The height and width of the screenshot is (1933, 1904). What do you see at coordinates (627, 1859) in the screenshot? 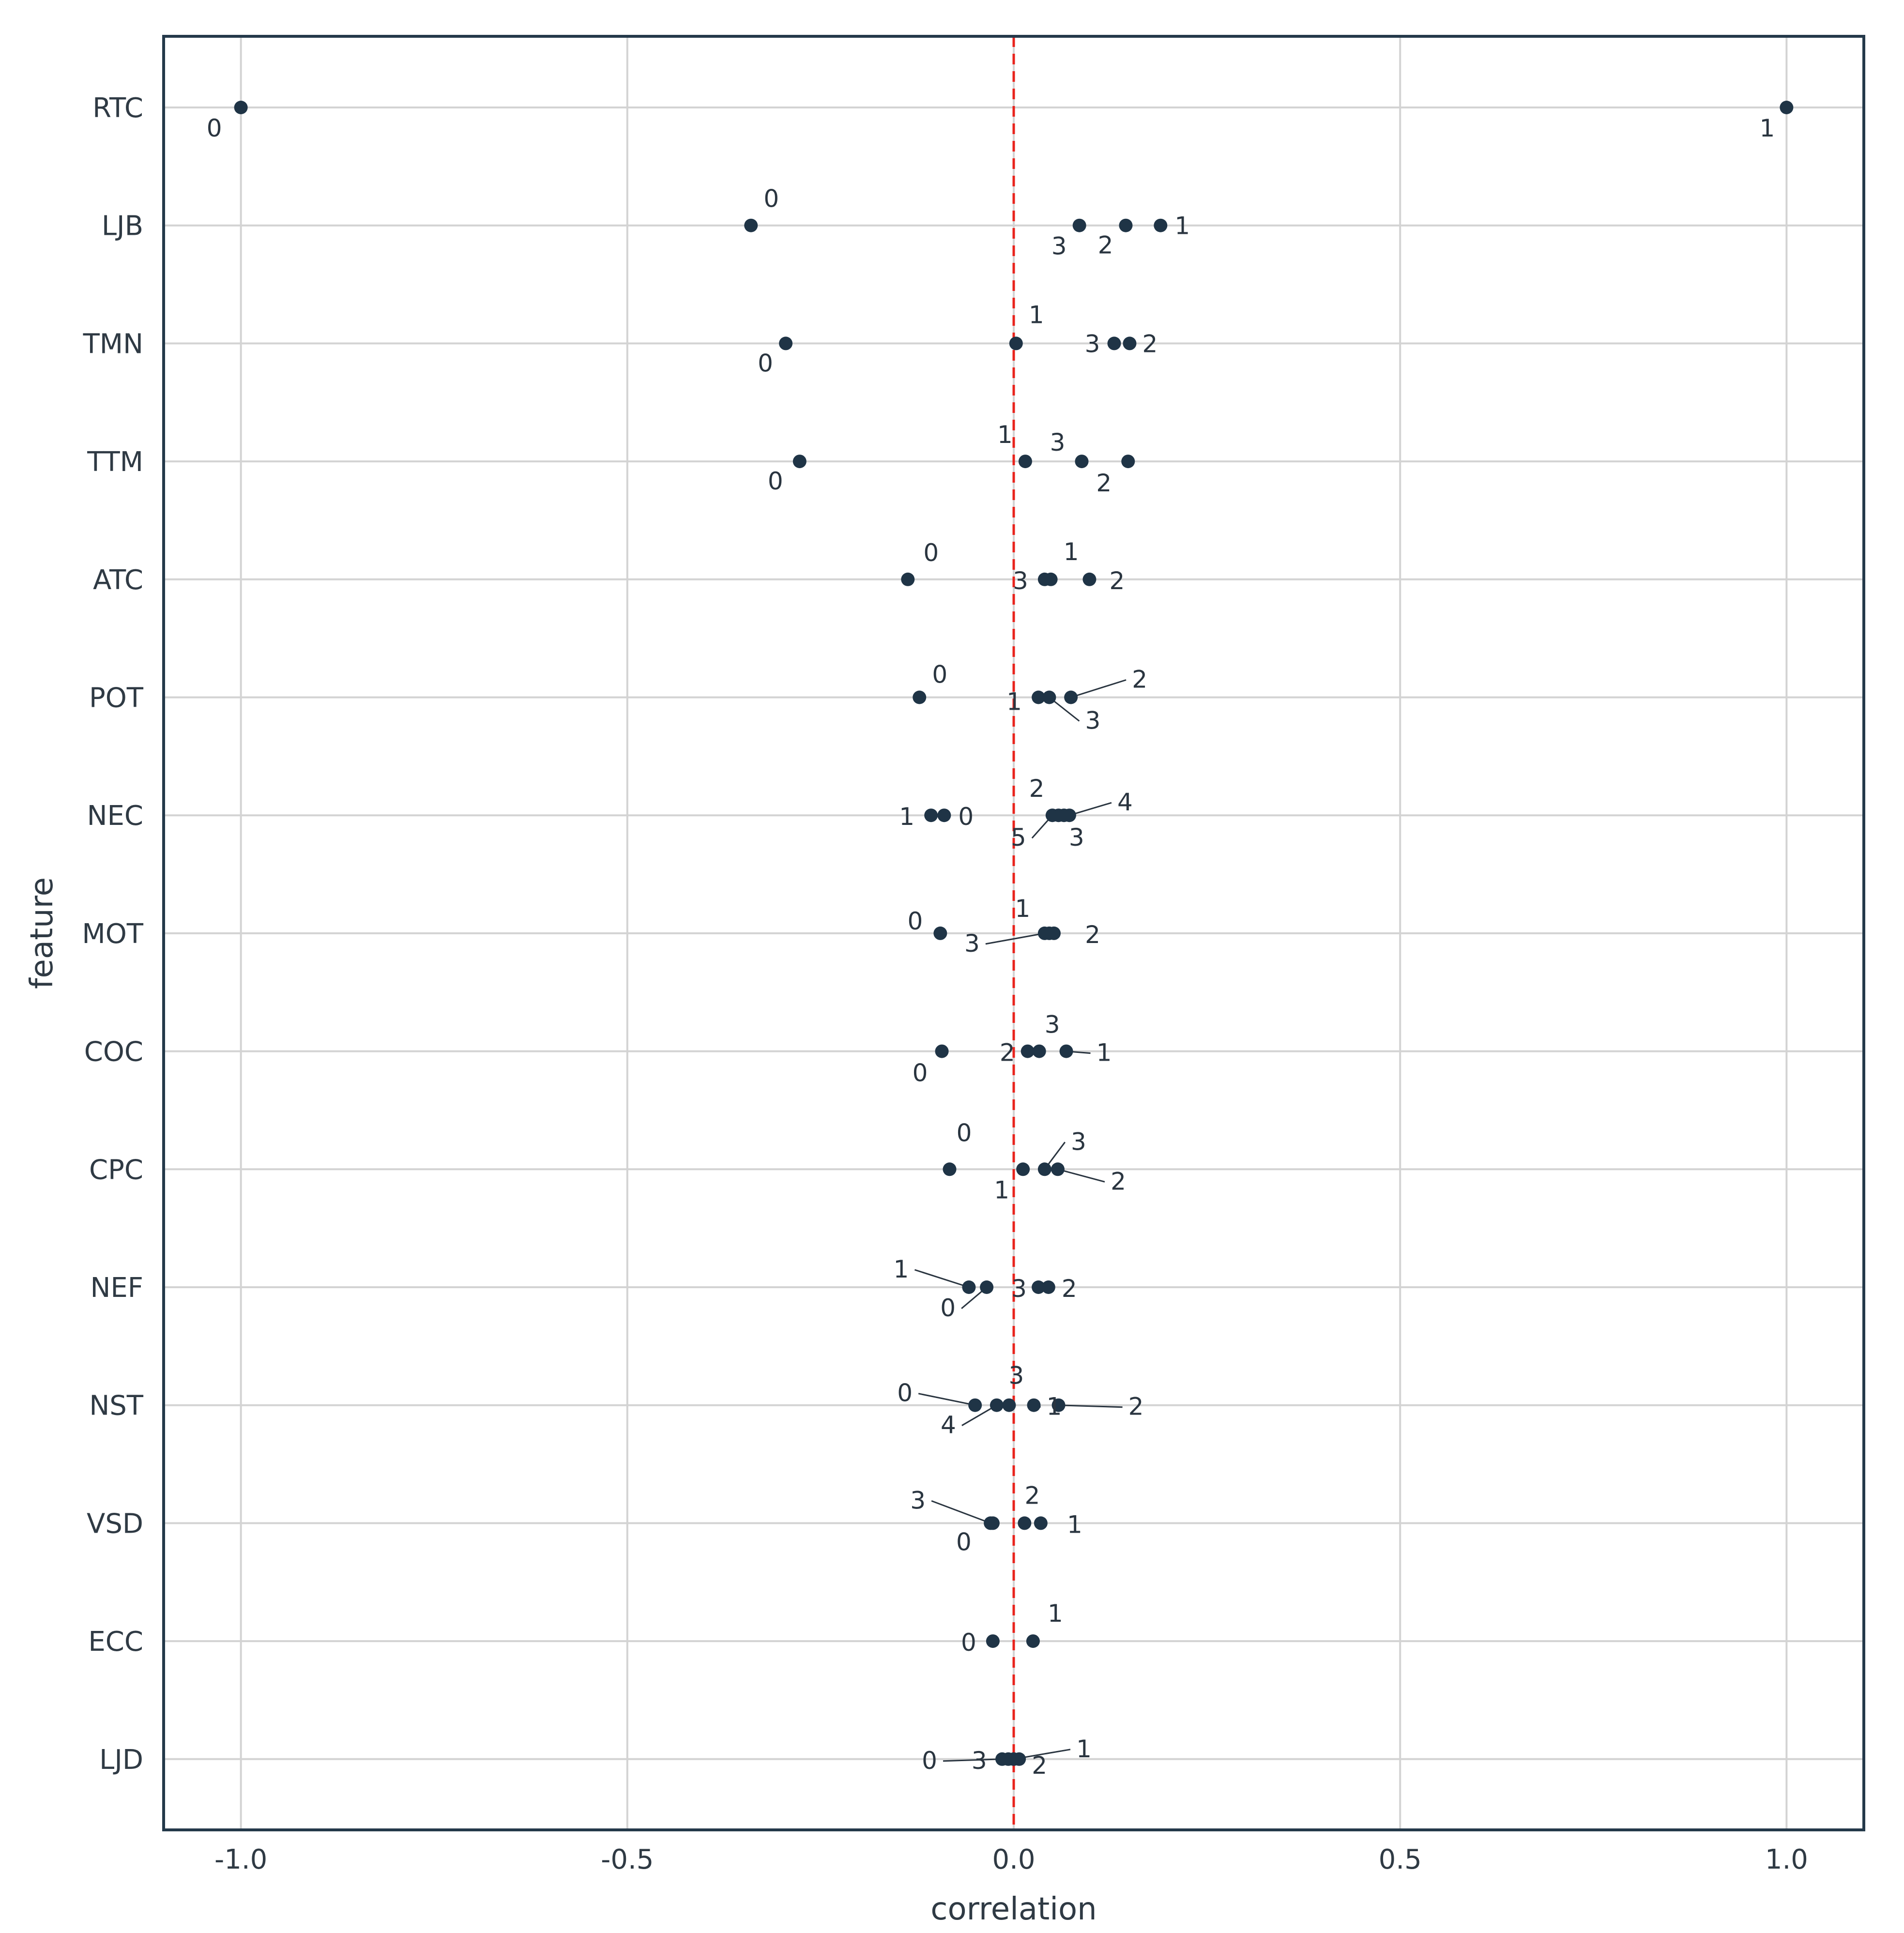
I see `x-tick-label: -0.5` at bounding box center [627, 1859].